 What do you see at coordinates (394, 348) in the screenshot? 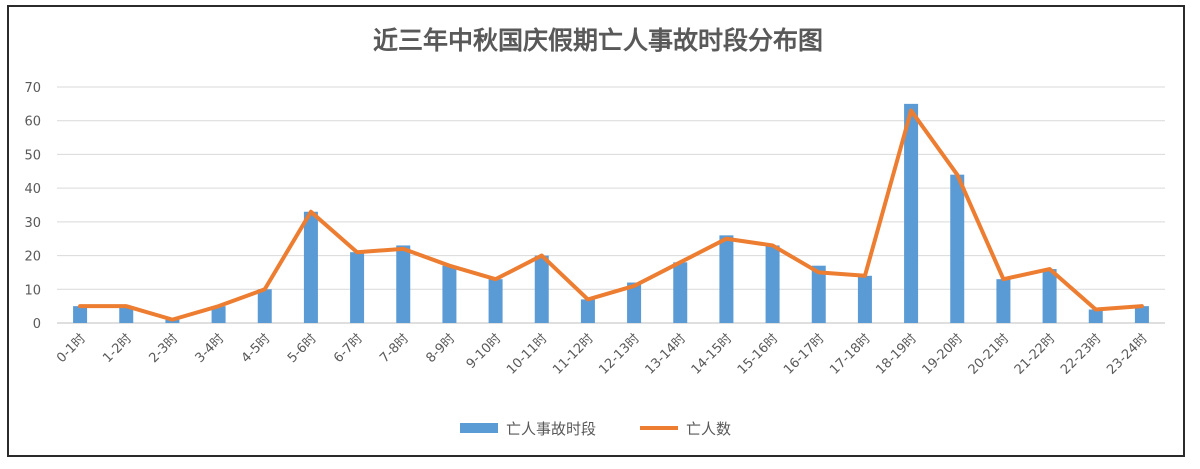
I see `x-tick-label: 7-8时` at bounding box center [394, 348].